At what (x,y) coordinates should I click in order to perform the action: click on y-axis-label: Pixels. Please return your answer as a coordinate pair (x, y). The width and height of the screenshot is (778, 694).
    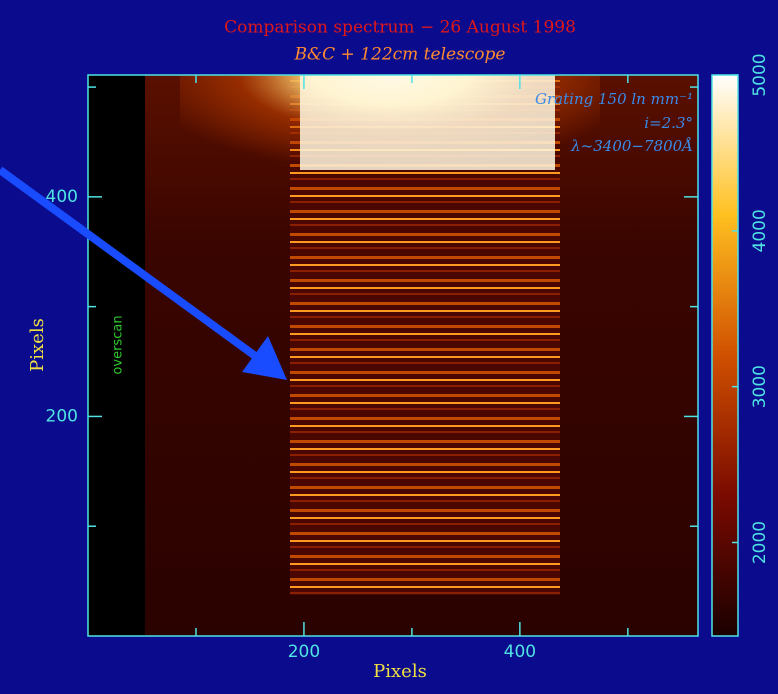
    Looking at the image, I should click on (37, 345).